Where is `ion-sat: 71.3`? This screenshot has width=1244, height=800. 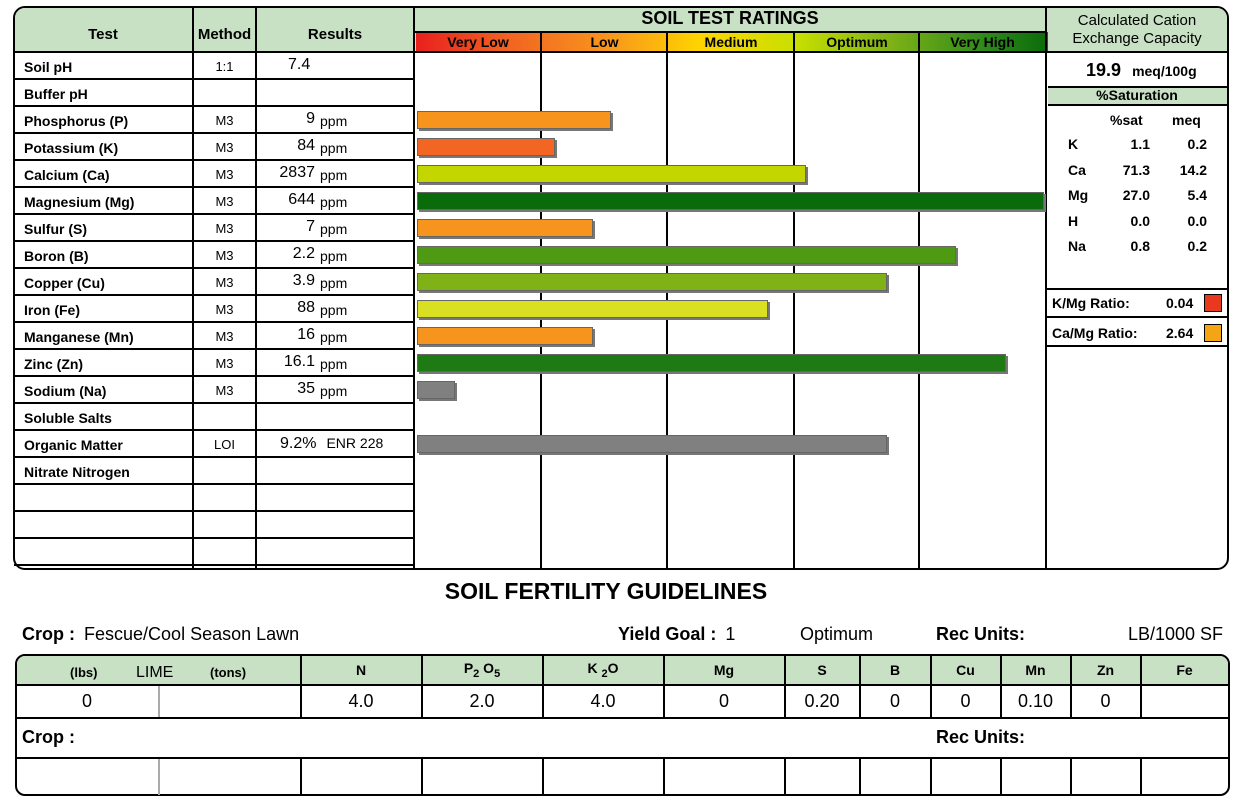 ion-sat: 71.3 is located at coordinates (1136, 169).